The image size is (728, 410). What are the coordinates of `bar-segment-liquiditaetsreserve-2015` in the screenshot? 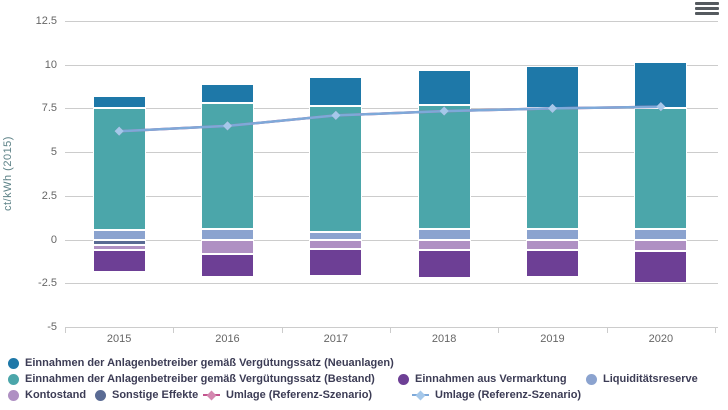 It's located at (119, 235).